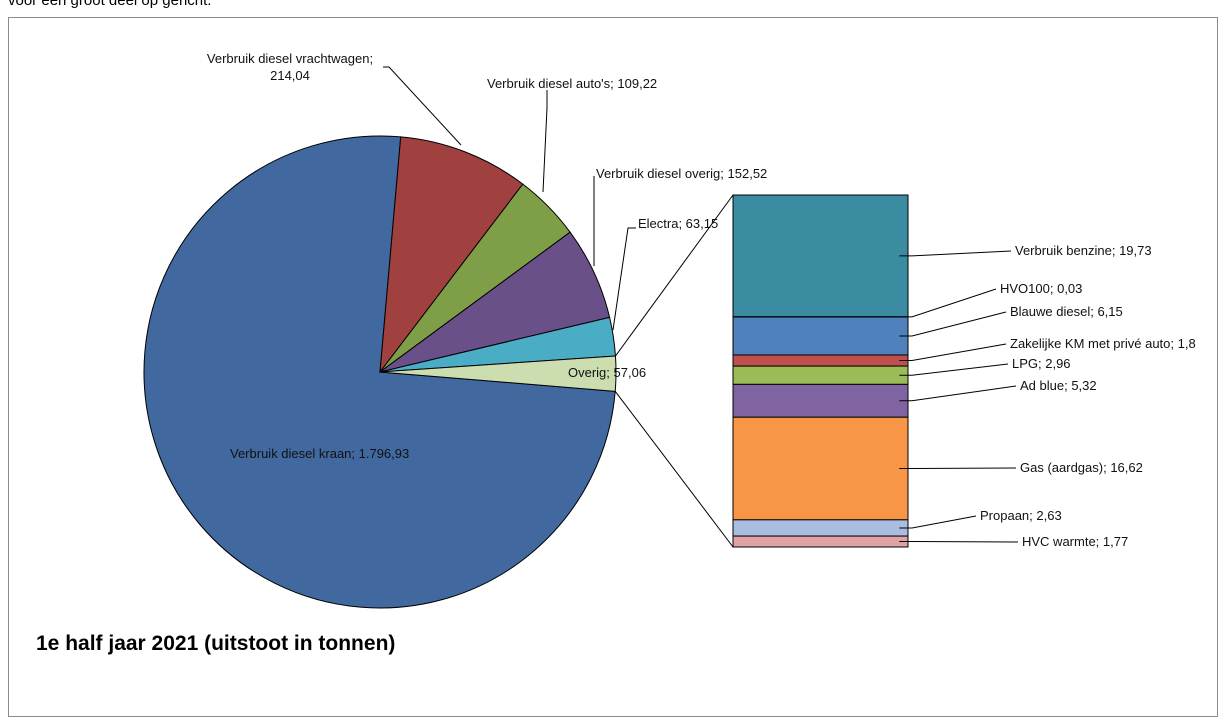 This screenshot has width=1220, height=717. What do you see at coordinates (674, 275) in the screenshot?
I see `connector-line-top` at bounding box center [674, 275].